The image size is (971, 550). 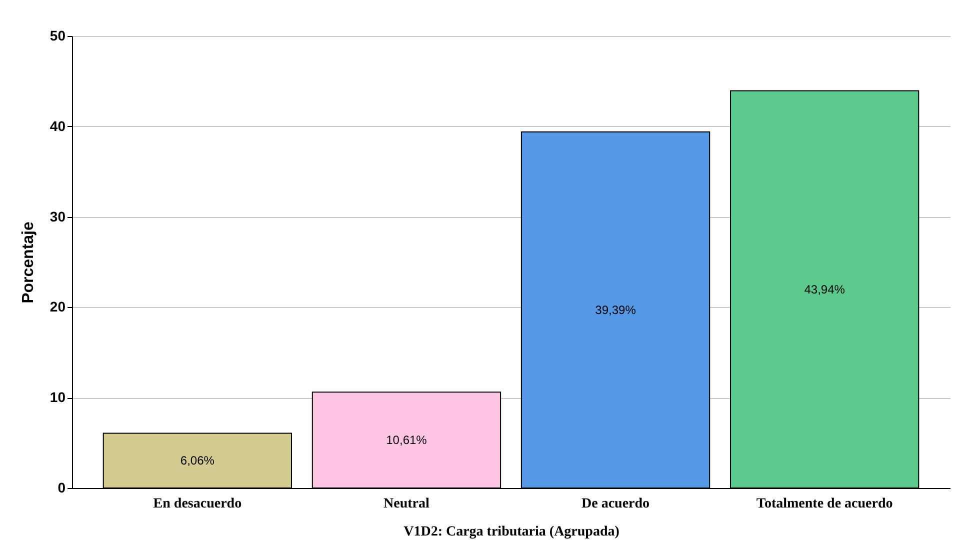 I want to click on y-tick-label: 10, so click(x=58, y=397).